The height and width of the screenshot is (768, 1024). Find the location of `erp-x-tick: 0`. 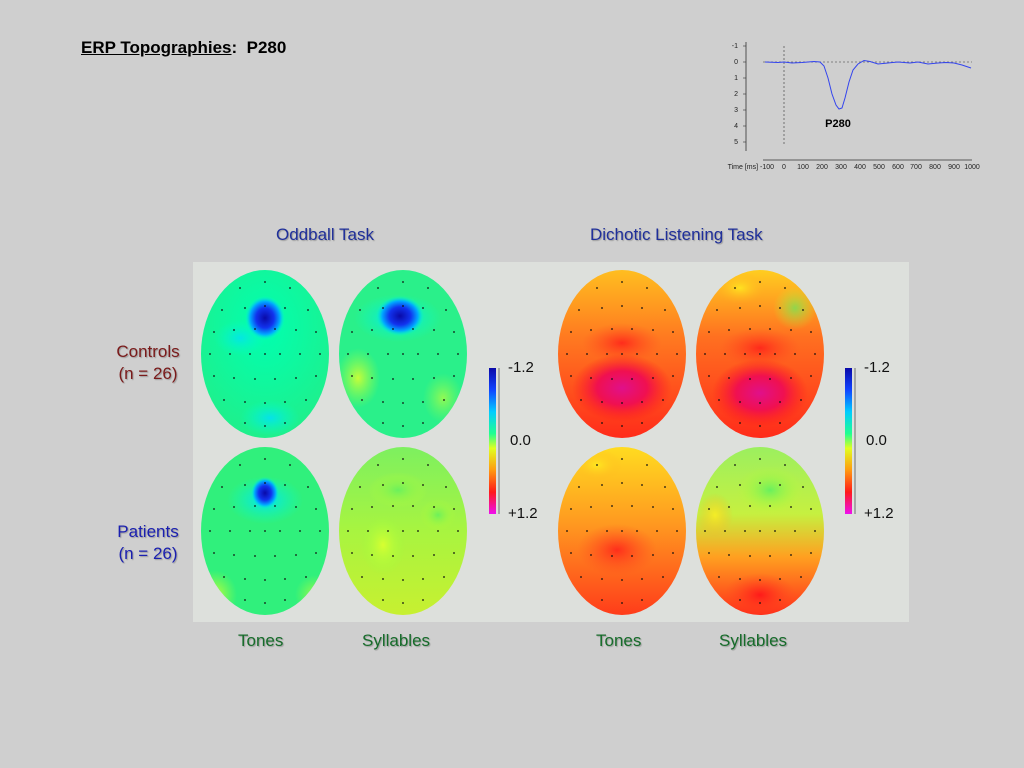

erp-x-tick: 0 is located at coordinates (784, 167).